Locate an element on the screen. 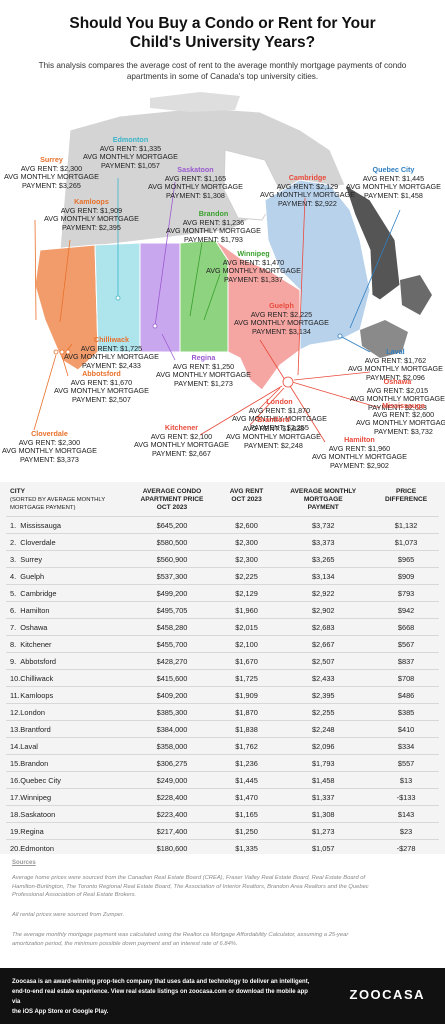  row-mortgage: $3,373 is located at coordinates (323, 542).